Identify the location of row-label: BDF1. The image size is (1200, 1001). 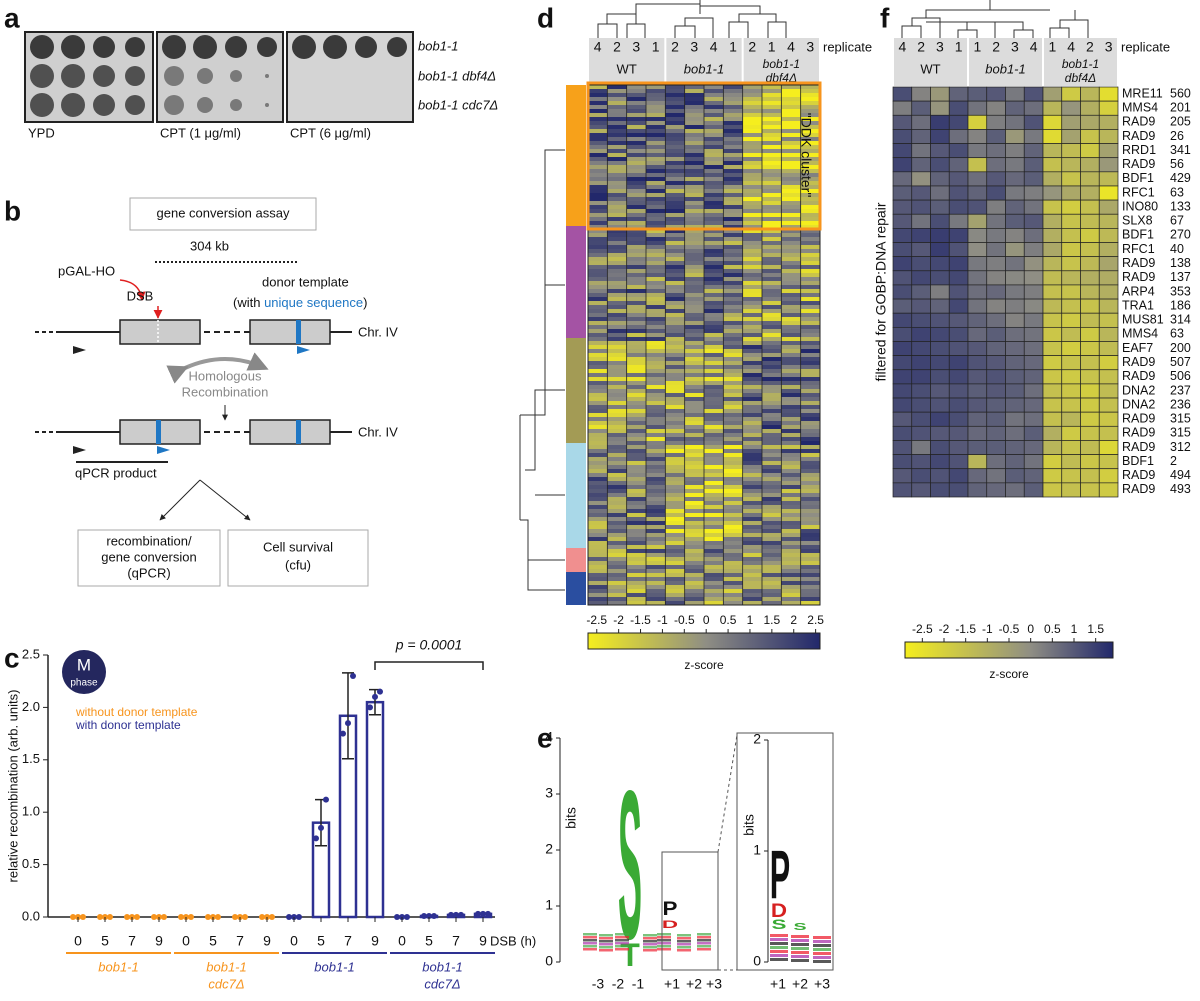
(1138, 461).